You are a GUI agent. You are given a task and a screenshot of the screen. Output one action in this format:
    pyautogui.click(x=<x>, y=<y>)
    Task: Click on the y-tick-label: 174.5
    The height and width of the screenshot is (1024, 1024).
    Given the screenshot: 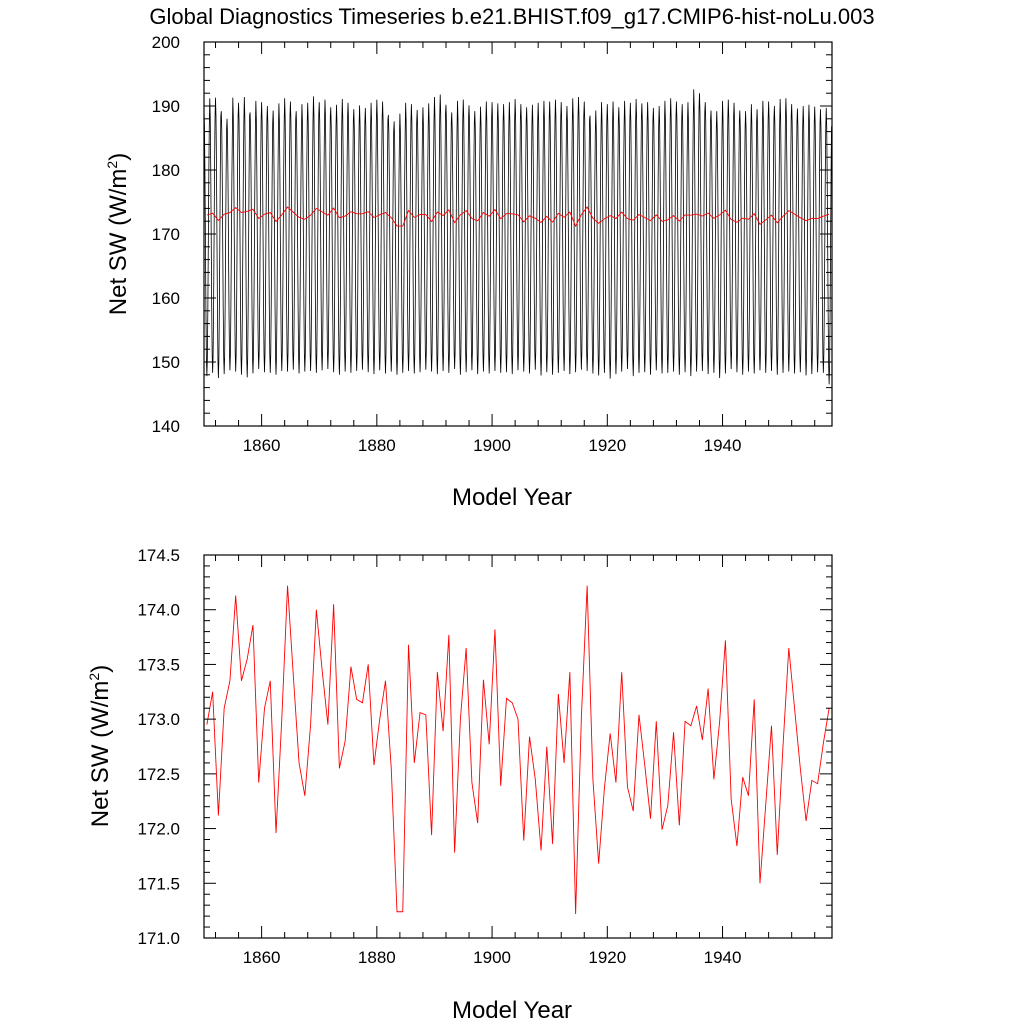 What is the action you would take?
    pyautogui.click(x=158, y=555)
    